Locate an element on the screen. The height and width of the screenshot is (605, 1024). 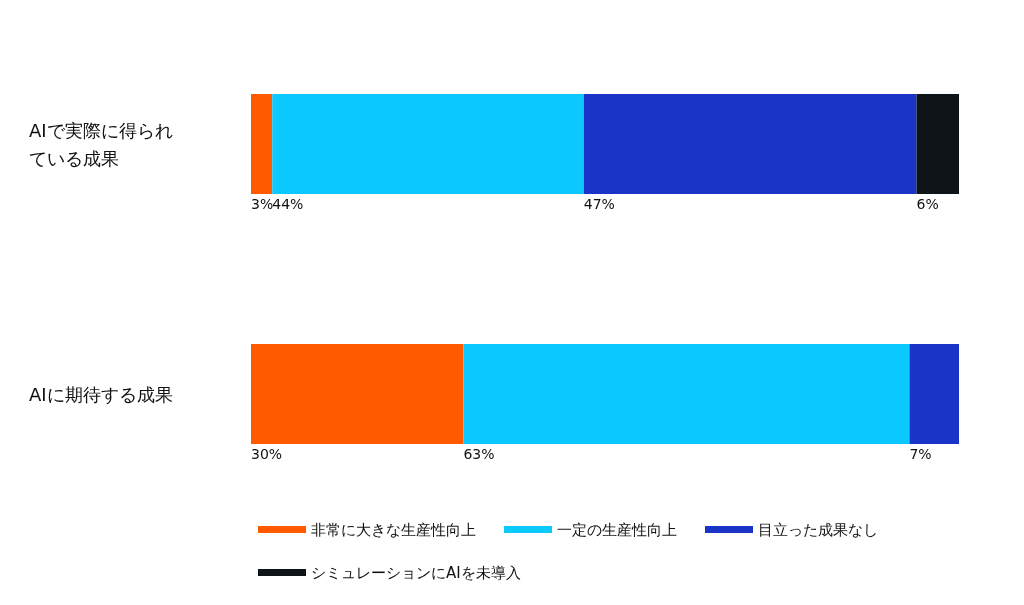
data-label: 44% is located at coordinates (288, 204).